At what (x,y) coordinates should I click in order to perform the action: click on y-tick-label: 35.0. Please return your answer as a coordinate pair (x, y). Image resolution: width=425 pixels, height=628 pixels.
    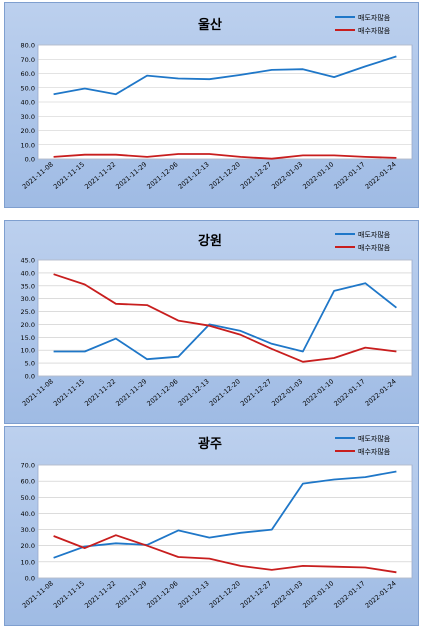
    Looking at the image, I should click on (28, 286).